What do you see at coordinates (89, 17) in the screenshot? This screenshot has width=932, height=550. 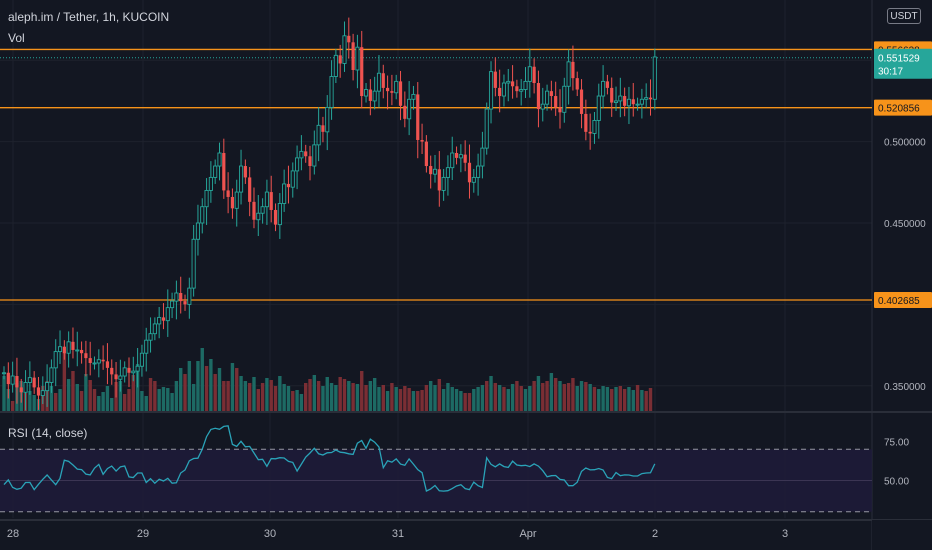 I see `chart-symbol-title: aleph.im / Tether, 1h, KUCOIN` at bounding box center [89, 17].